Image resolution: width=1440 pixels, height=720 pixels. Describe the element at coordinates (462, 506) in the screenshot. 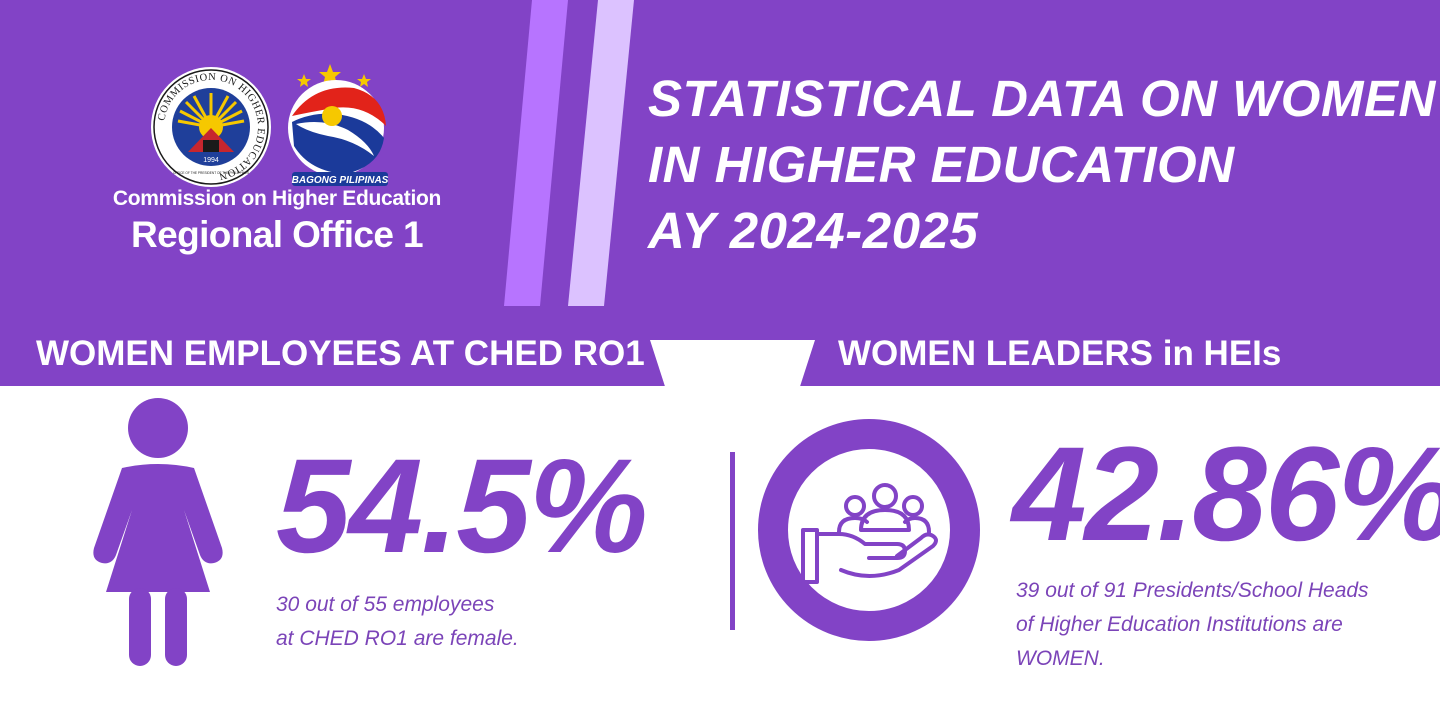

I see `employees-percent: 54.5%` at that location.